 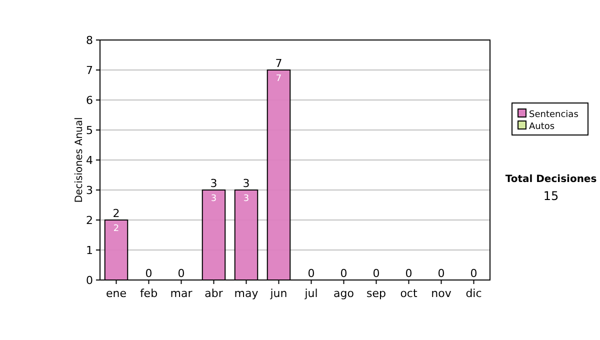 What do you see at coordinates (214, 293) in the screenshot?
I see `x-tick-label: abr` at bounding box center [214, 293].